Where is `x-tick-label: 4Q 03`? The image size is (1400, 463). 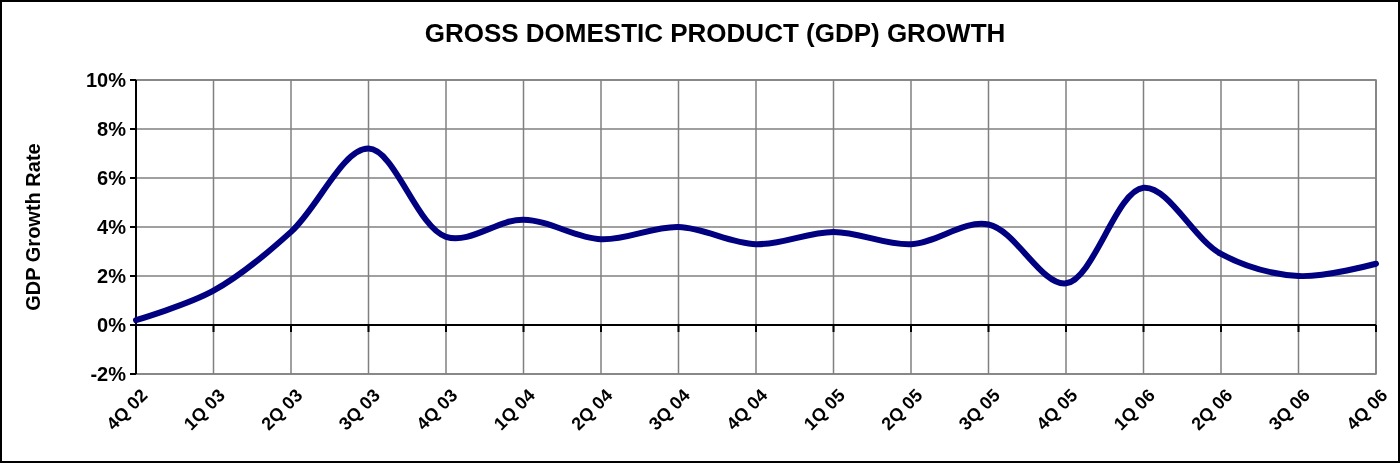
x-tick-label: 4Q 03 is located at coordinates (437, 409).